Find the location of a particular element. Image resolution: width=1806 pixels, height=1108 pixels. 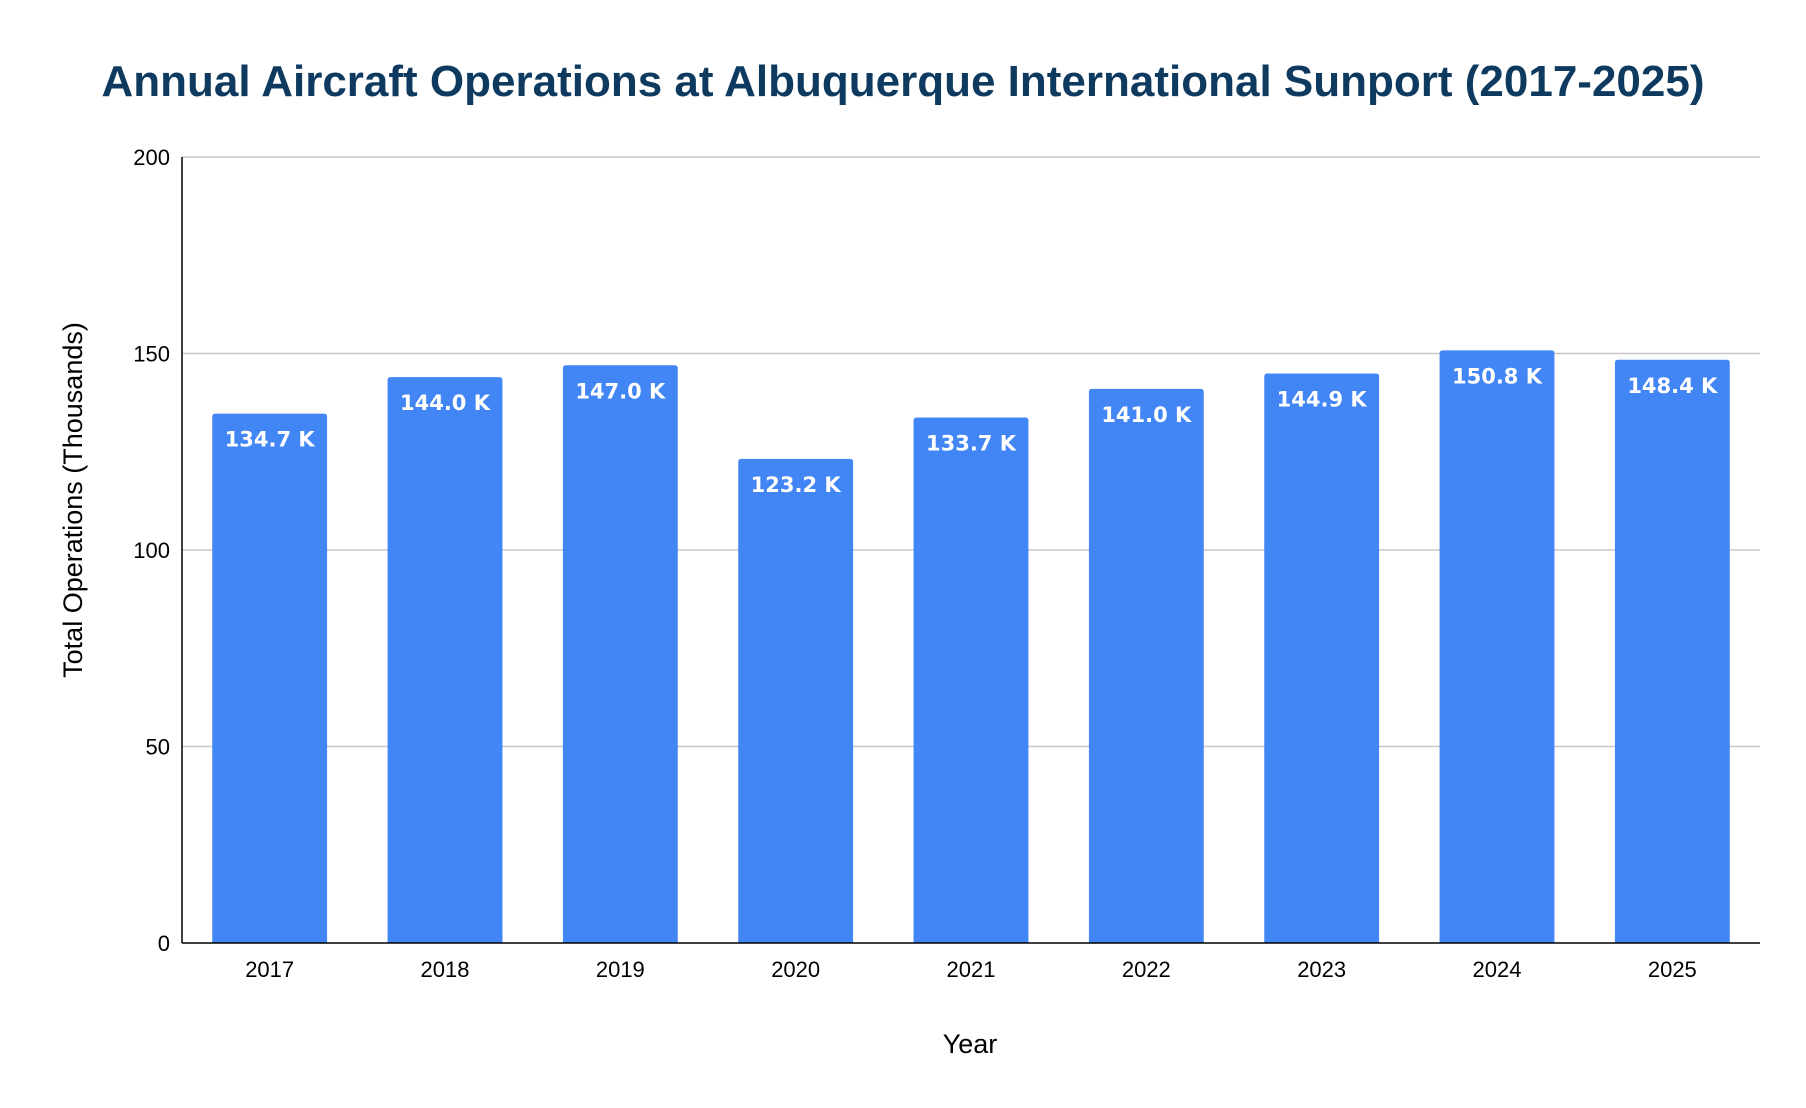

x-tick-label: 2025 is located at coordinates (1672, 969).